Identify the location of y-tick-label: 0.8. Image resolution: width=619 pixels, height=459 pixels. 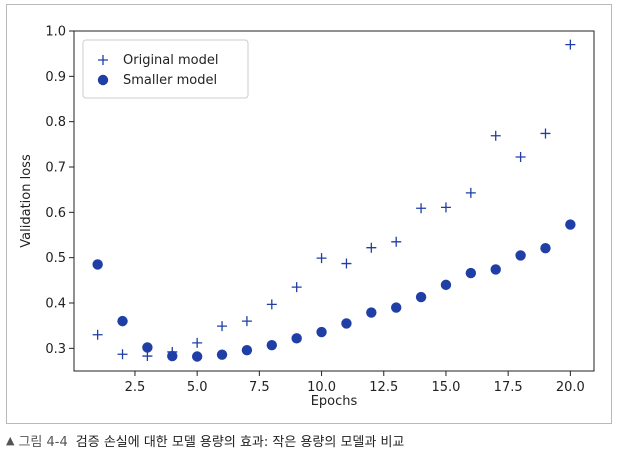
(55, 122).